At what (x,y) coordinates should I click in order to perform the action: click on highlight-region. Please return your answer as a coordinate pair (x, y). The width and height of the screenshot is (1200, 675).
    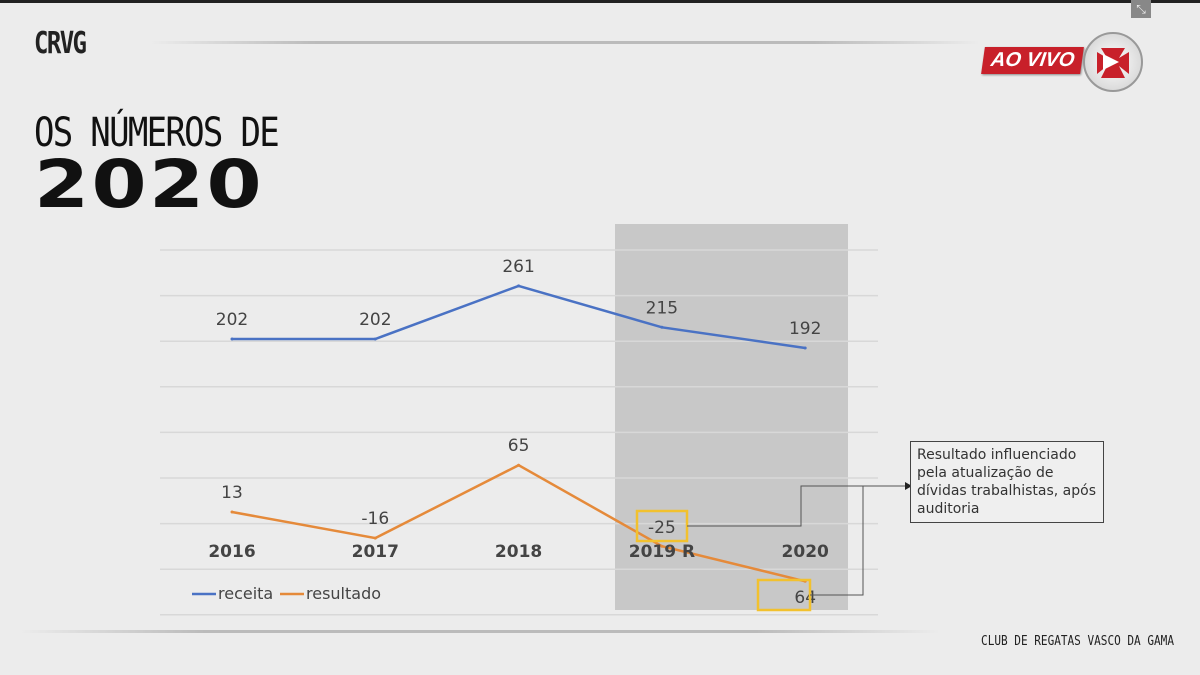
    Looking at the image, I should click on (731, 417).